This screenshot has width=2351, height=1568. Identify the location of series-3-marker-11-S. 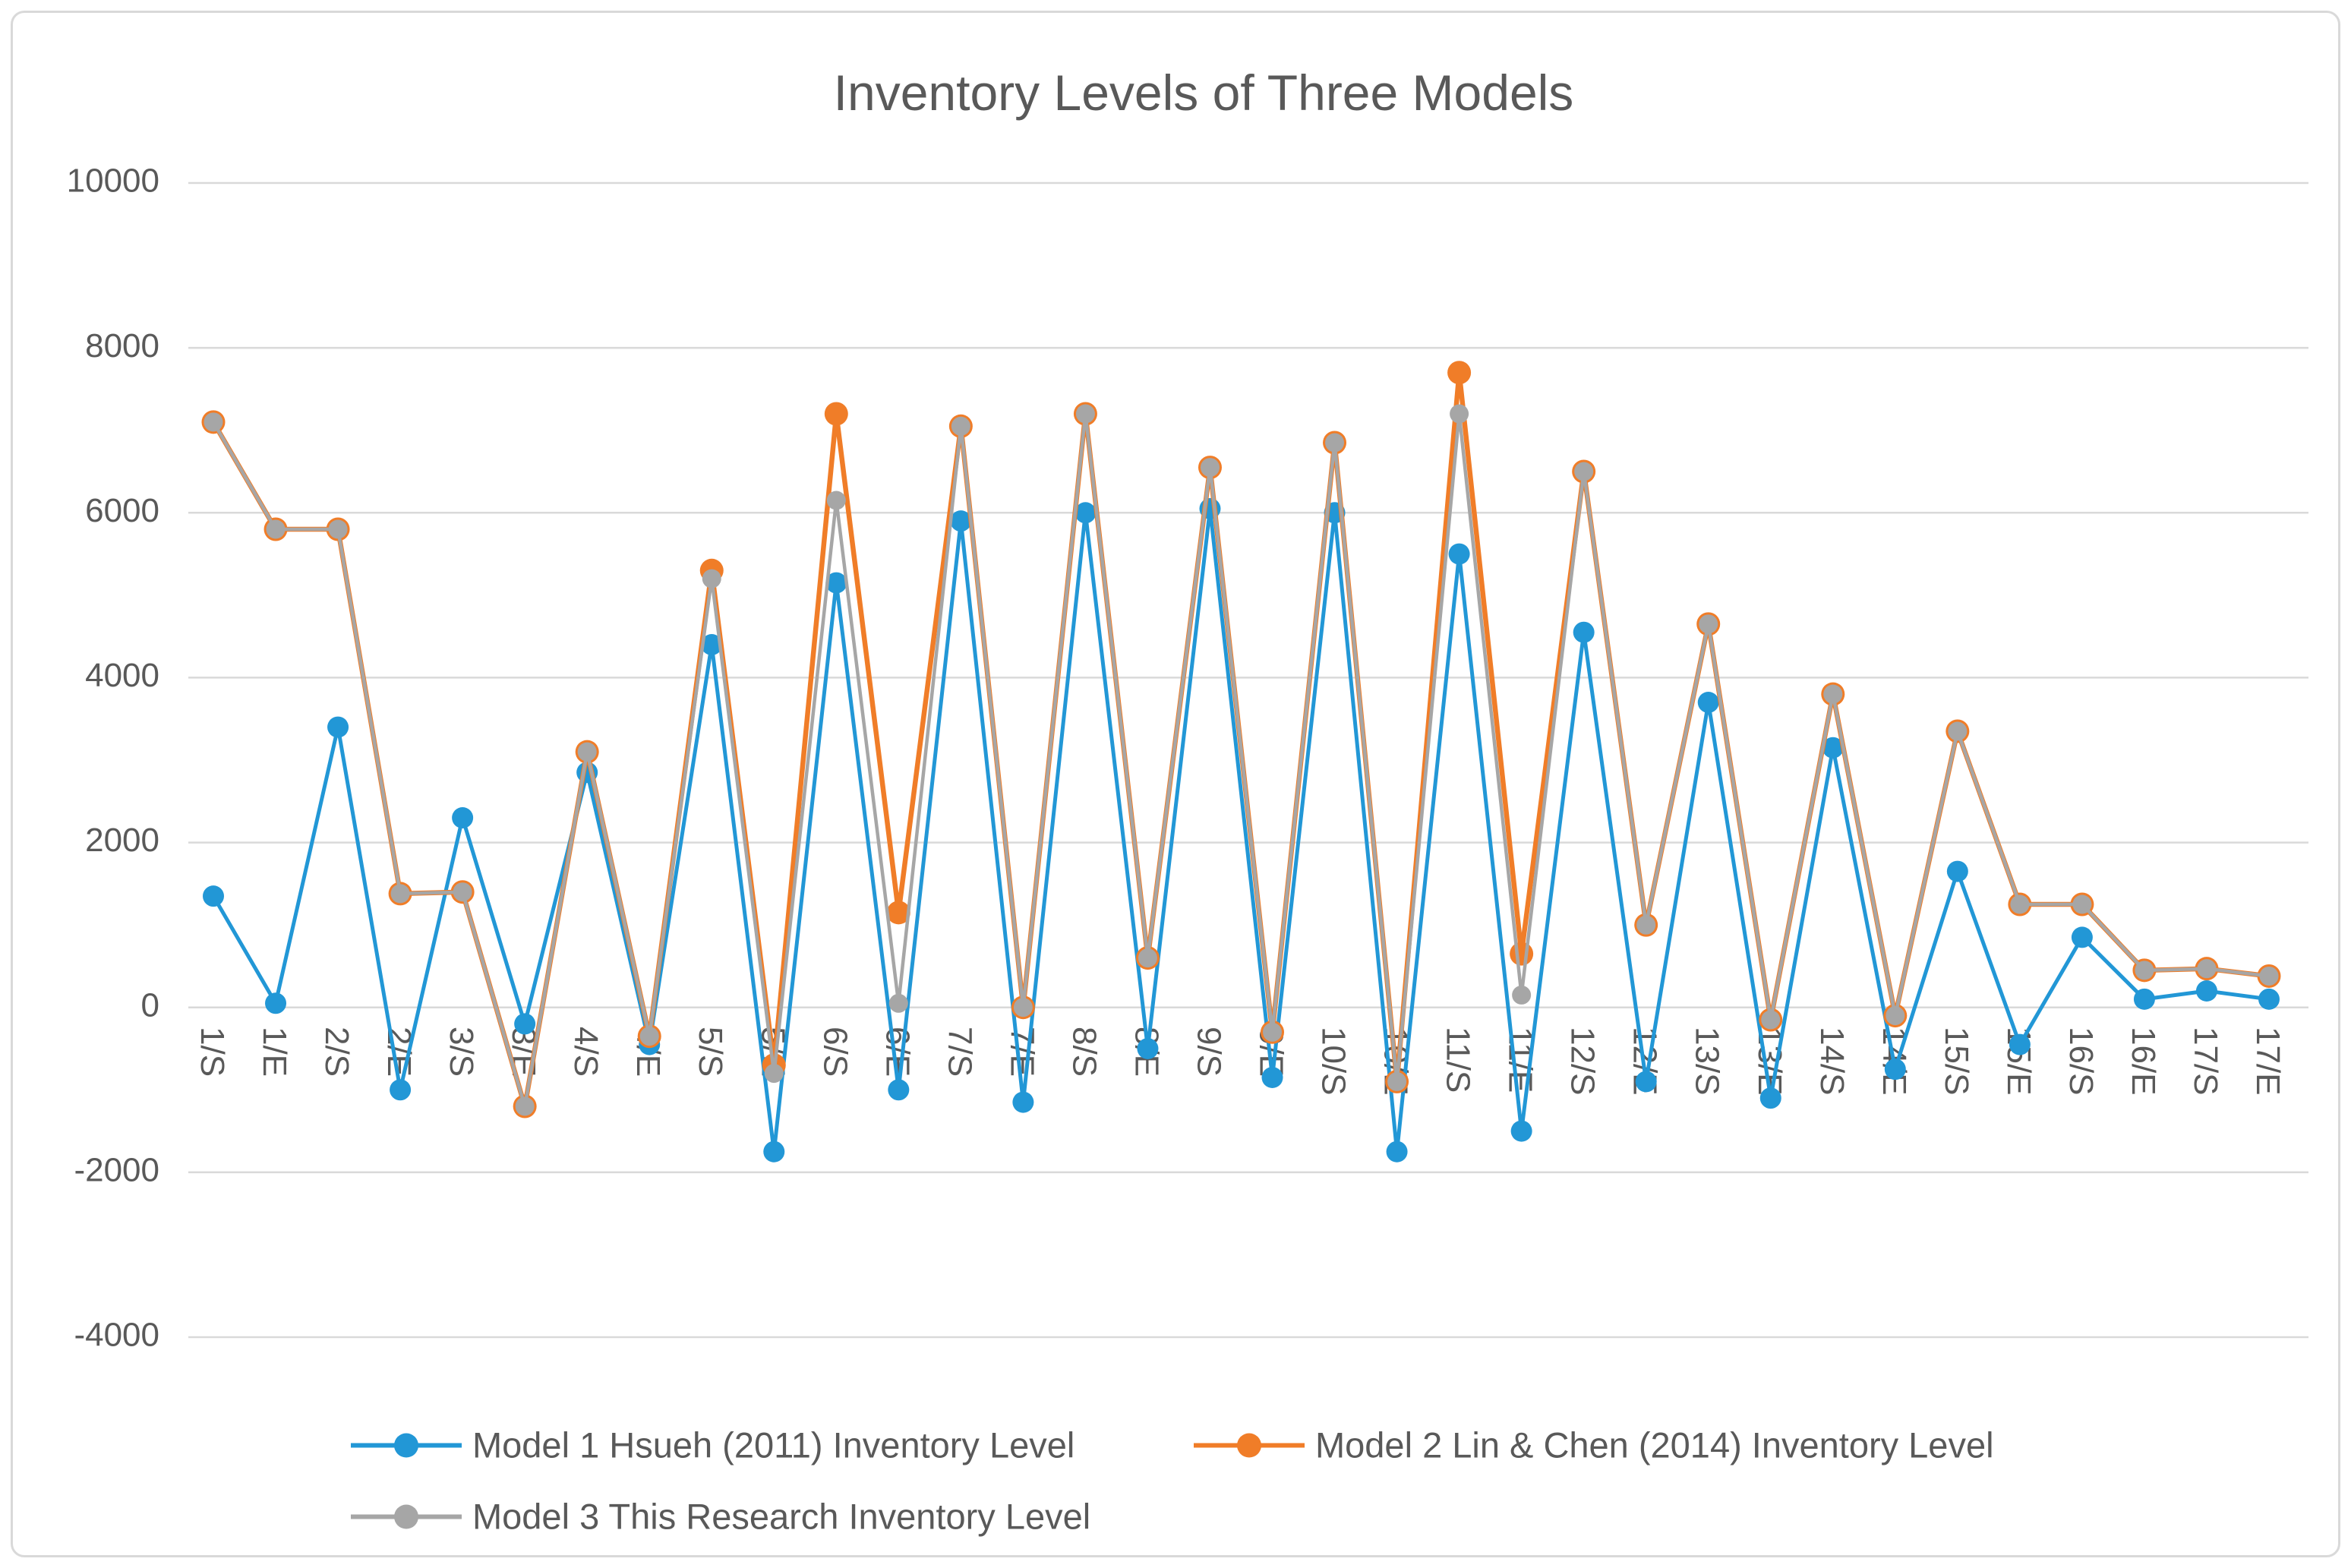
(1459, 414).